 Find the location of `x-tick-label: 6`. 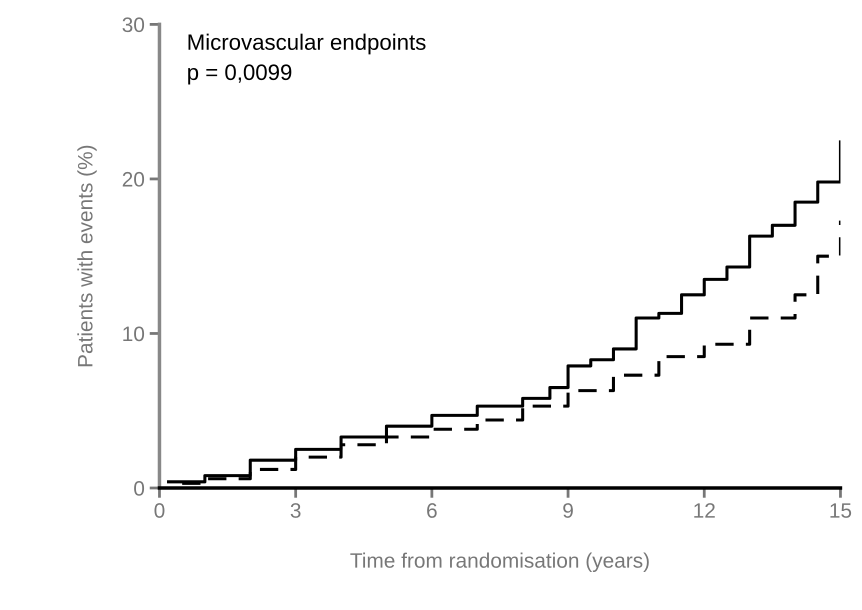

x-tick-label: 6 is located at coordinates (432, 510).